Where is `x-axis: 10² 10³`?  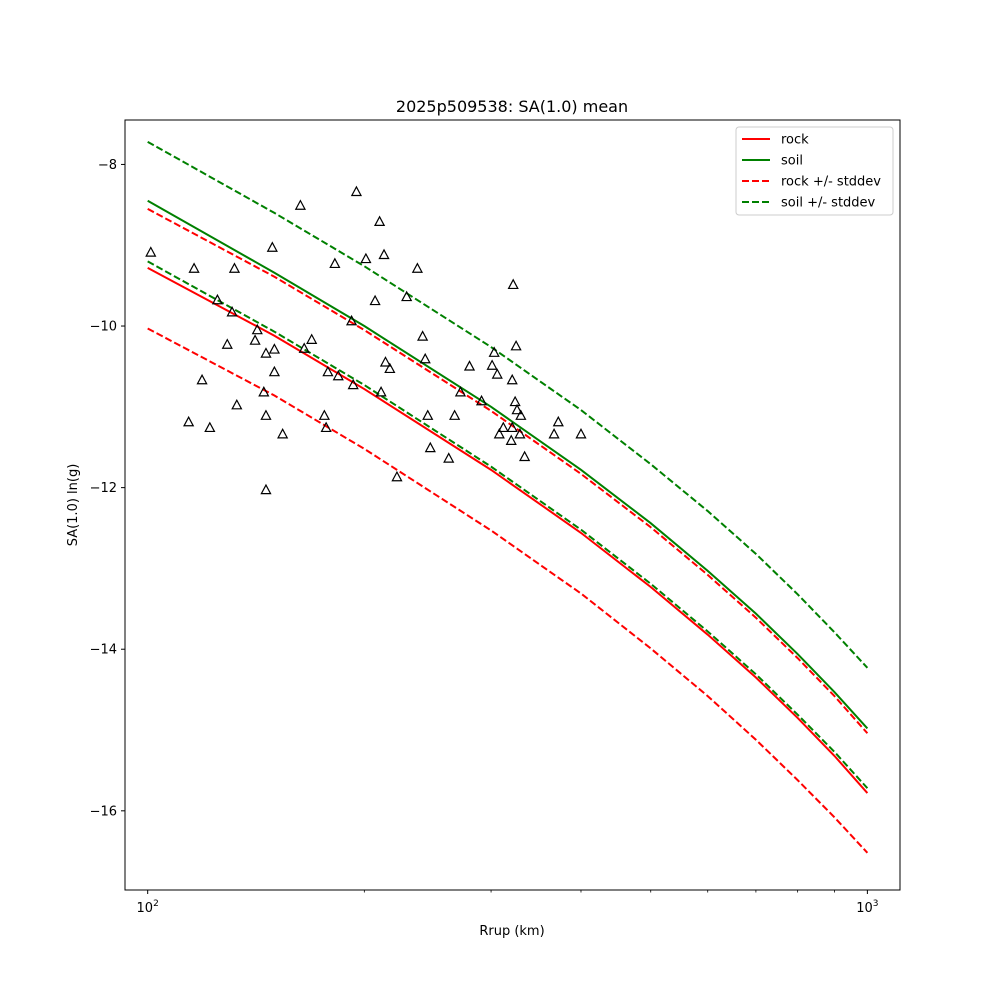 x-axis: 10² 10³ is located at coordinates (508, 903).